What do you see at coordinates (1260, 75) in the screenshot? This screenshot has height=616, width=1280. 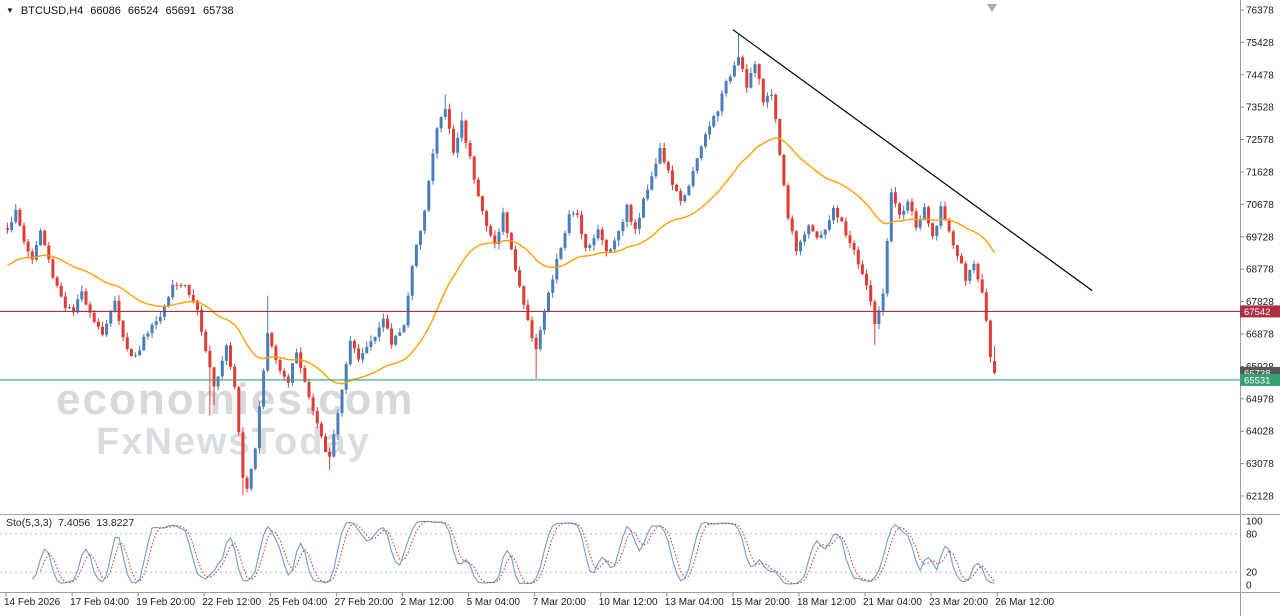 I see `price-tick-label: 74478` at bounding box center [1260, 75].